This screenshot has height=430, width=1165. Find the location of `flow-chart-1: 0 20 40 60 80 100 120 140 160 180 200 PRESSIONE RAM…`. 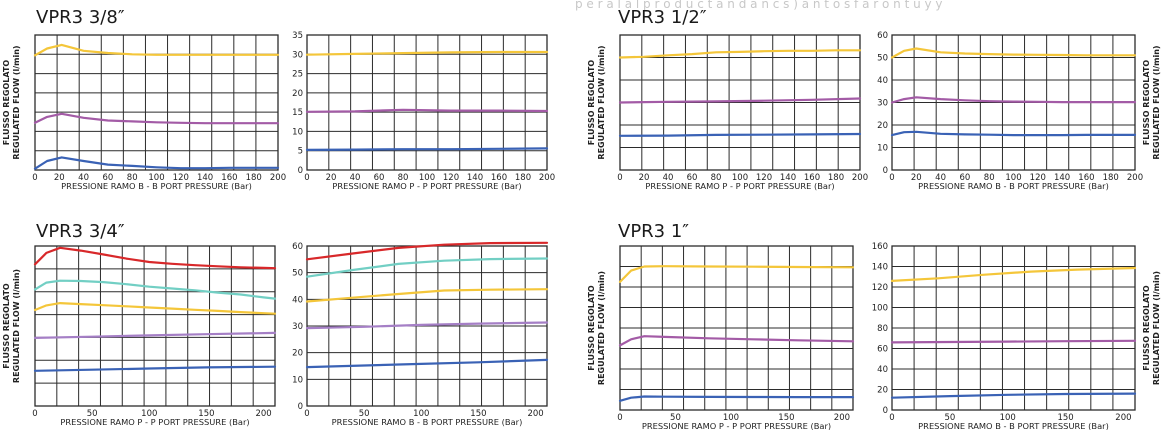

flow-chart-1: 0 20 40 60 80 100 120 140 160 180 200 PRESSIONE RAM… is located at coordinates (144, 112).